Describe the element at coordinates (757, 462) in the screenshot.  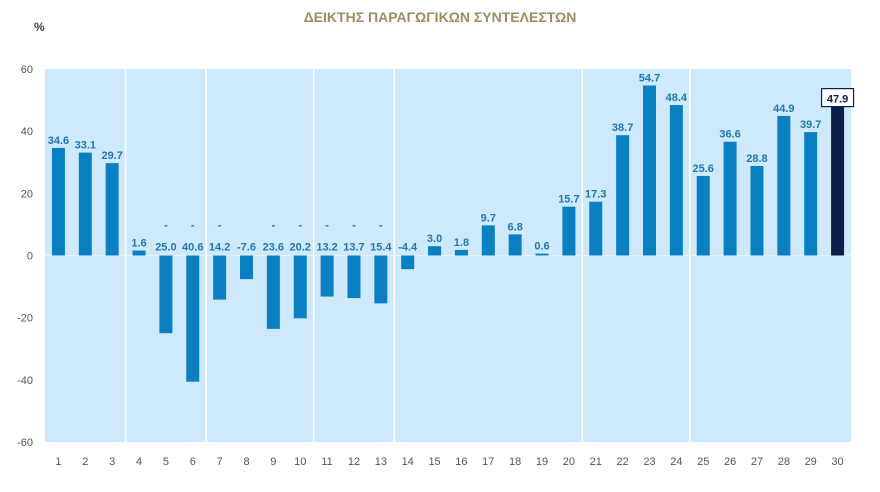
I see `x-tick-label: 27` at that location.